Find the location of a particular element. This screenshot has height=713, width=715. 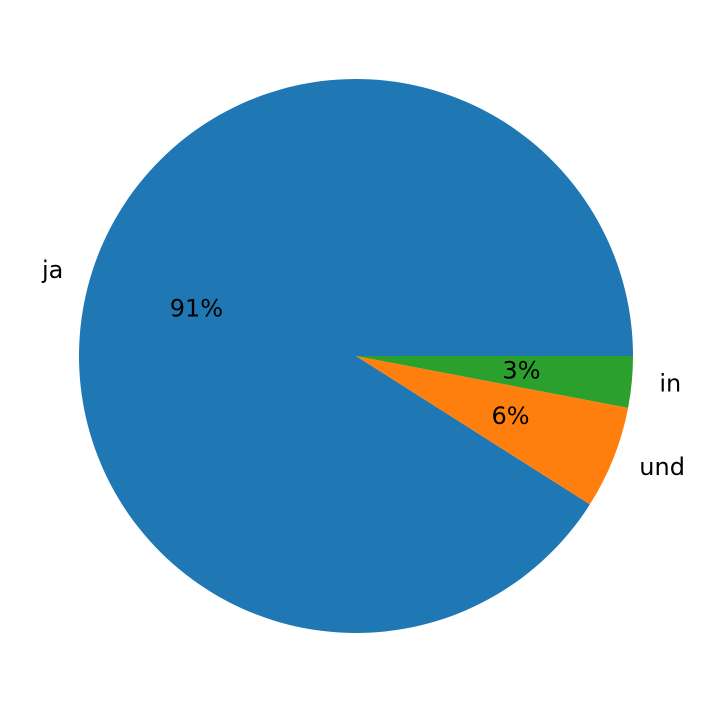

slice-label: in is located at coordinates (670, 384).